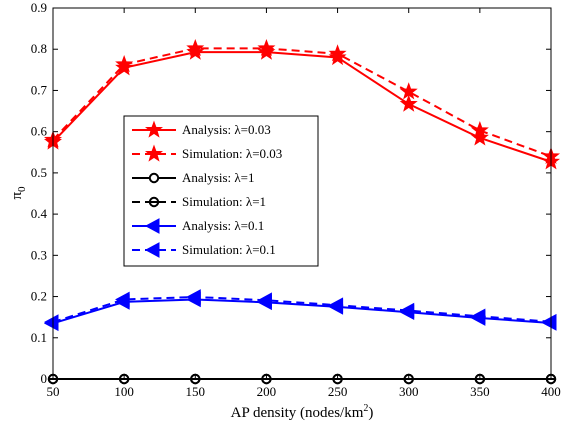 The width and height of the screenshot is (573, 434). What do you see at coordinates (480, 391) in the screenshot?
I see `x-tick-label: 350` at bounding box center [480, 391].